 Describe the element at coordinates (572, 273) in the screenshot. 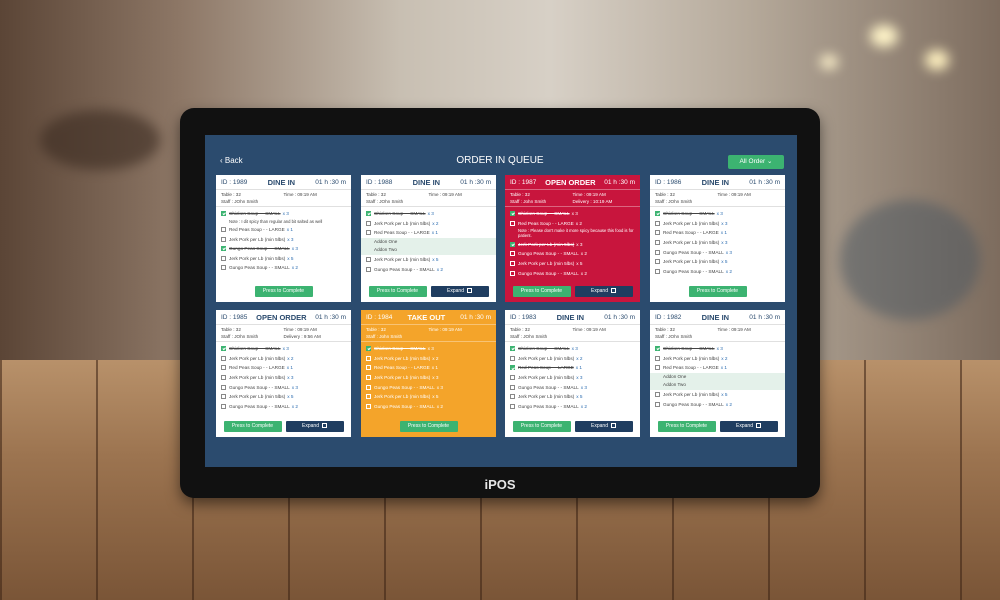

I see `order-item: Gungo Peas Soup - - SMALL x 2` at that location.